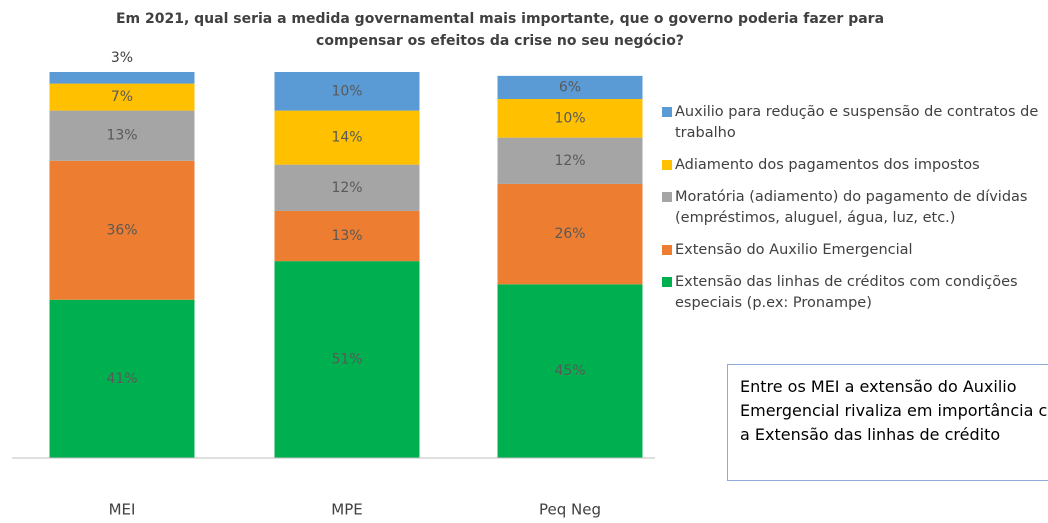  I want to click on value-label: 14%, so click(346, 138).